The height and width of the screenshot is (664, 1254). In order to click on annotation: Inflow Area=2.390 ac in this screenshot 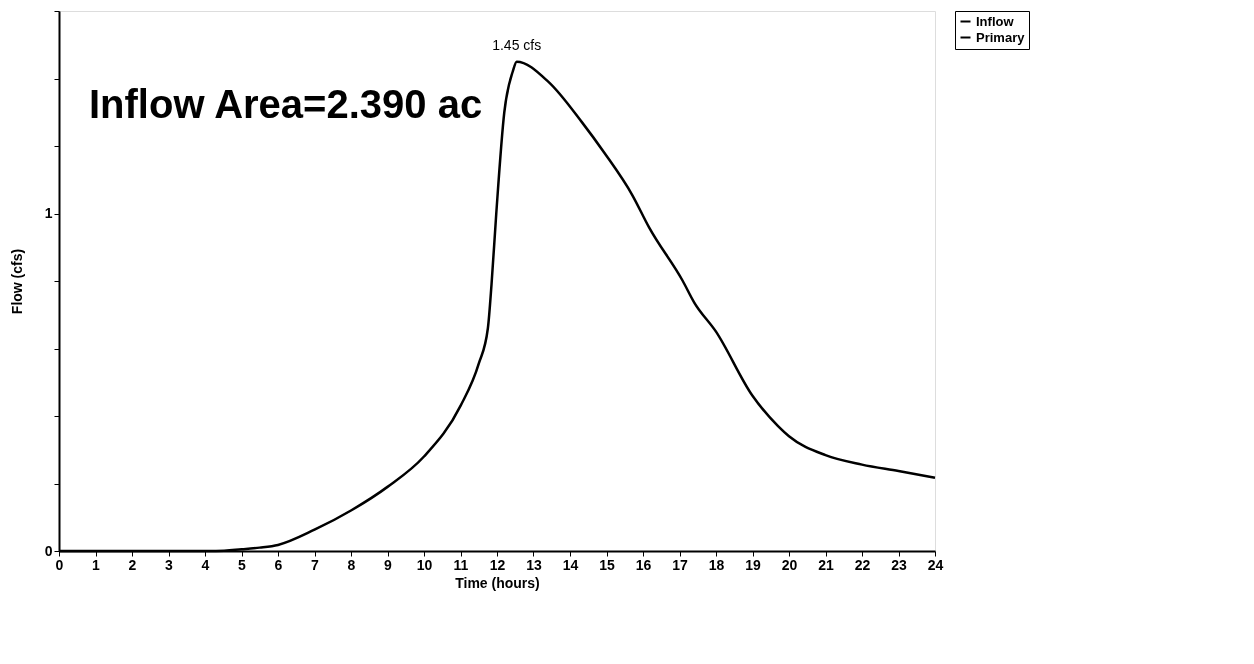, I will do `click(286, 104)`.